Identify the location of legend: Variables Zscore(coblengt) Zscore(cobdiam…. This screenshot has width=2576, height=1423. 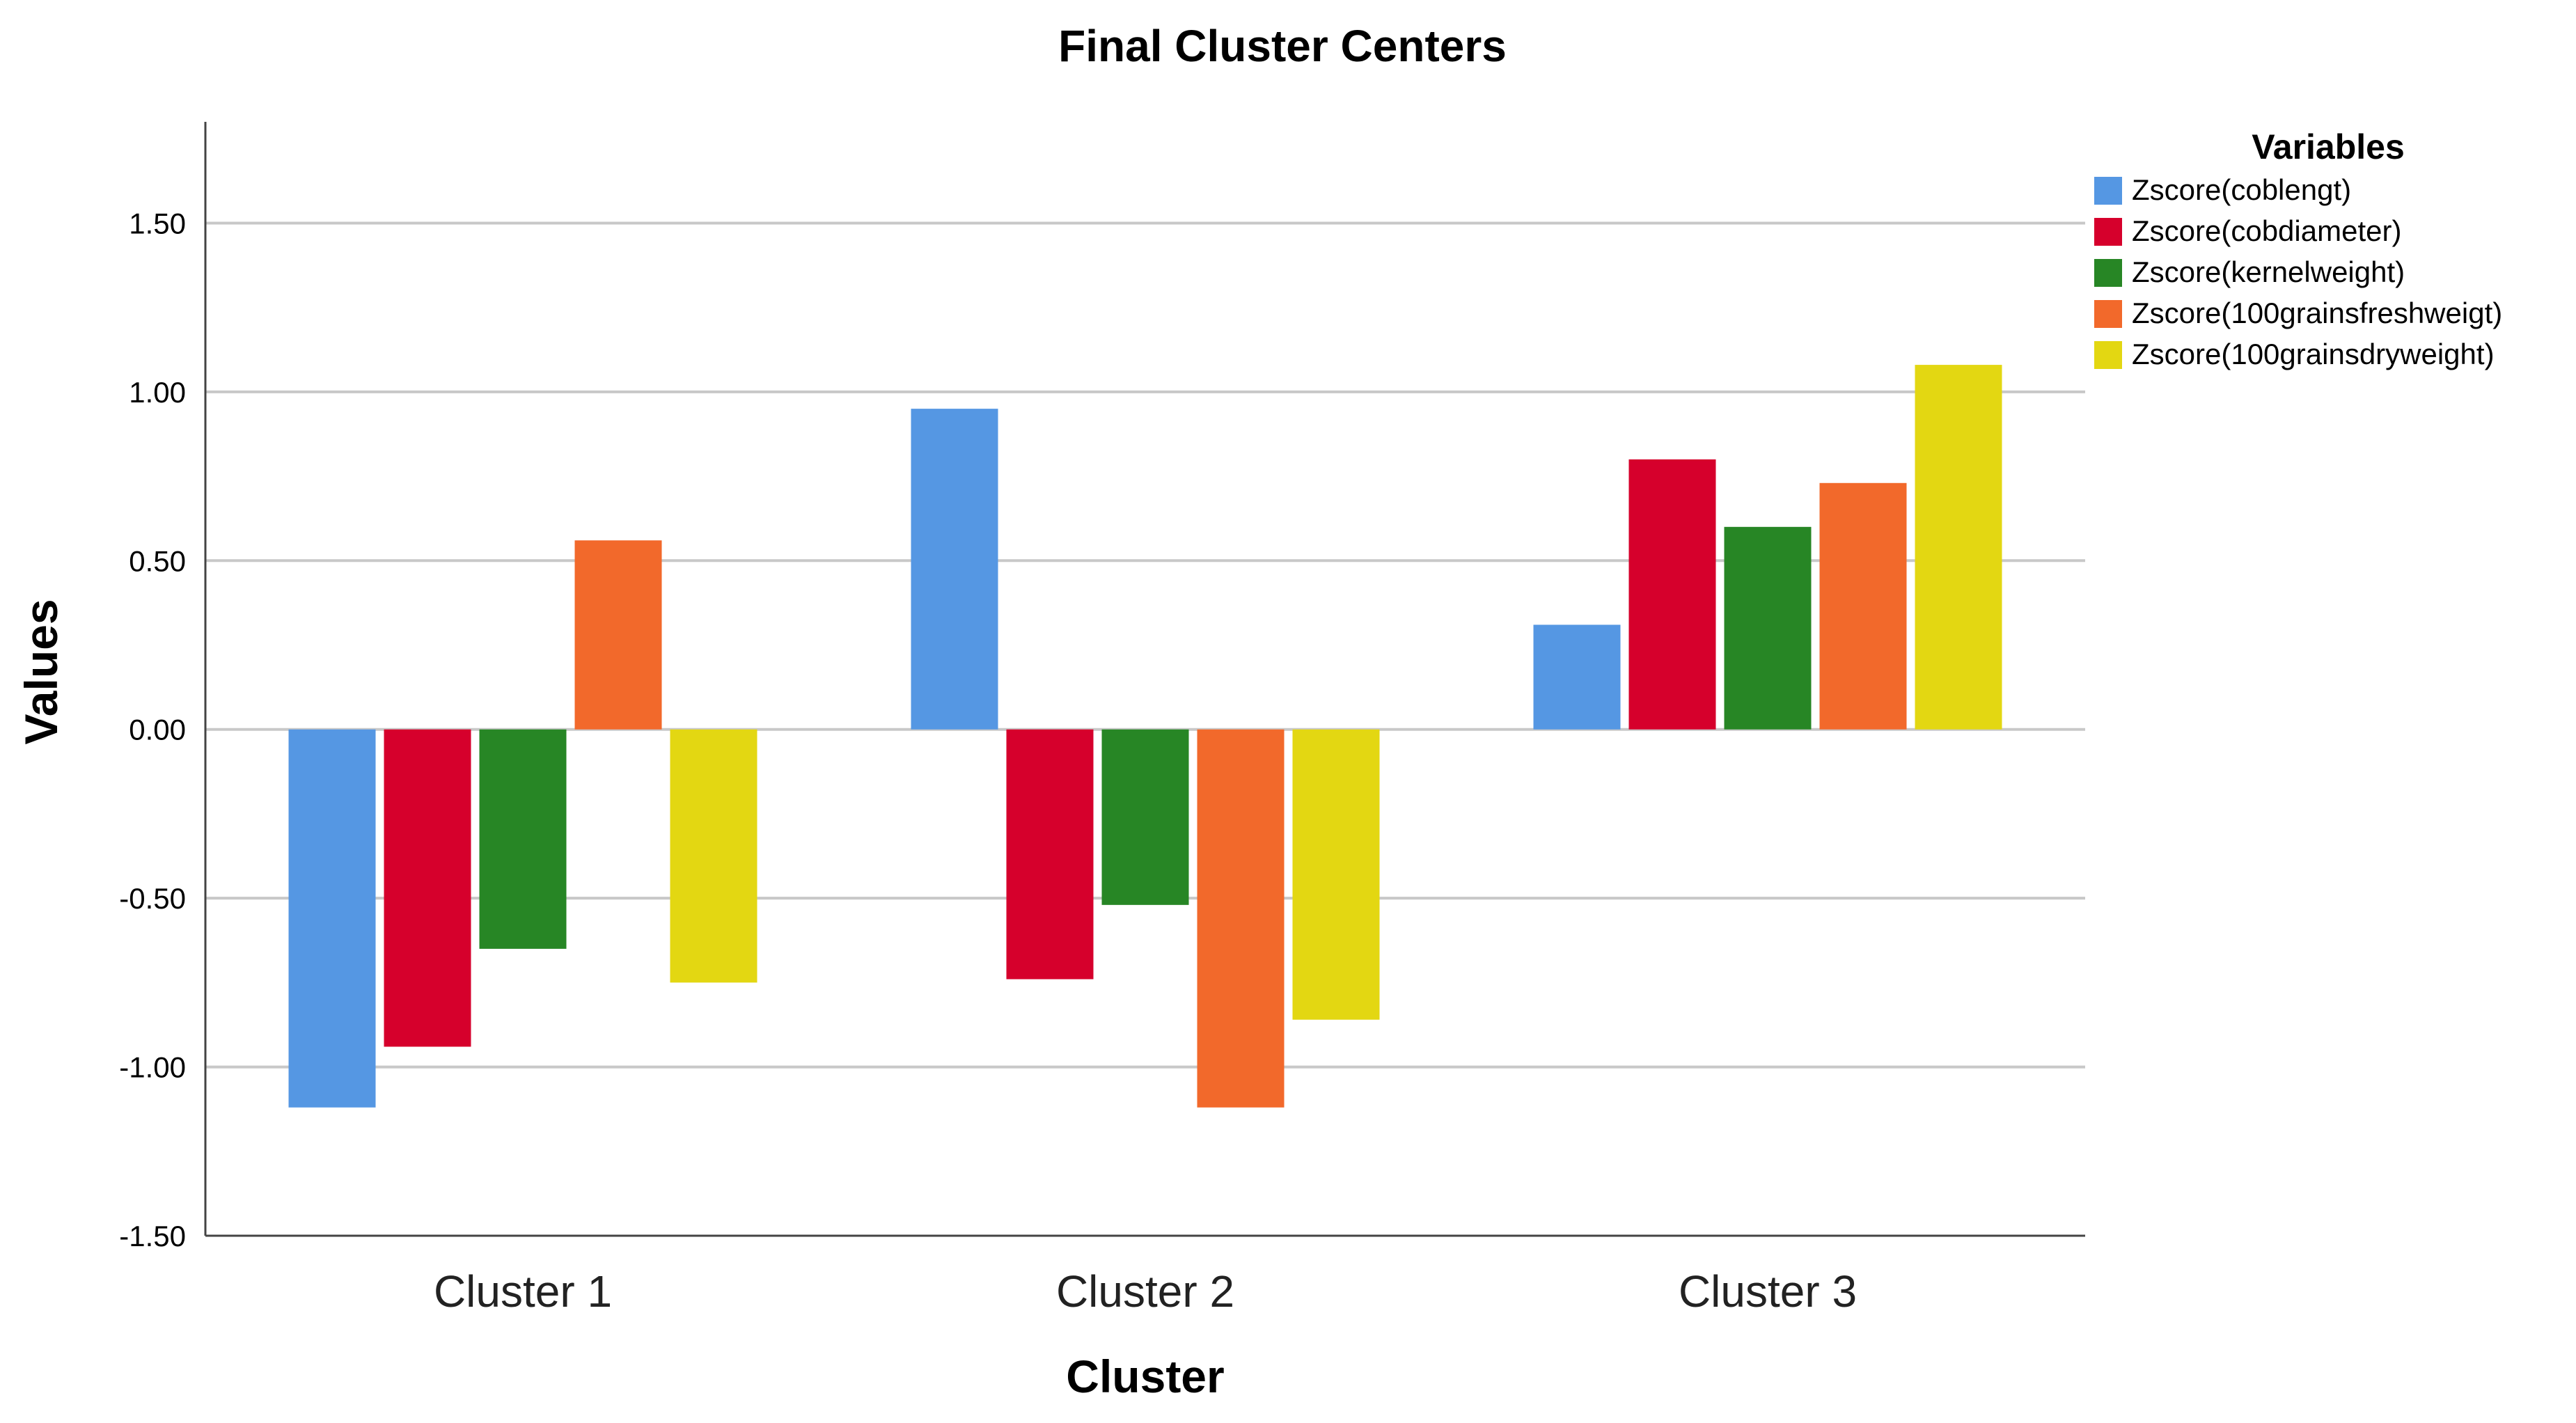
(2298, 248).